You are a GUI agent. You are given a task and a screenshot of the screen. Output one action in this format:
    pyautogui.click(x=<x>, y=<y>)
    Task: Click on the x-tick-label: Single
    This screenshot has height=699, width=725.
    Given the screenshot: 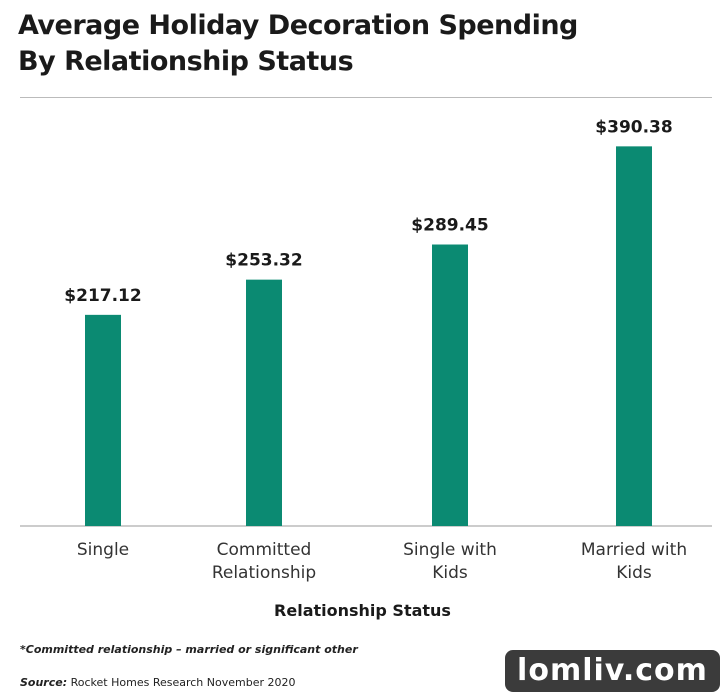 What is the action you would take?
    pyautogui.click(x=103, y=550)
    